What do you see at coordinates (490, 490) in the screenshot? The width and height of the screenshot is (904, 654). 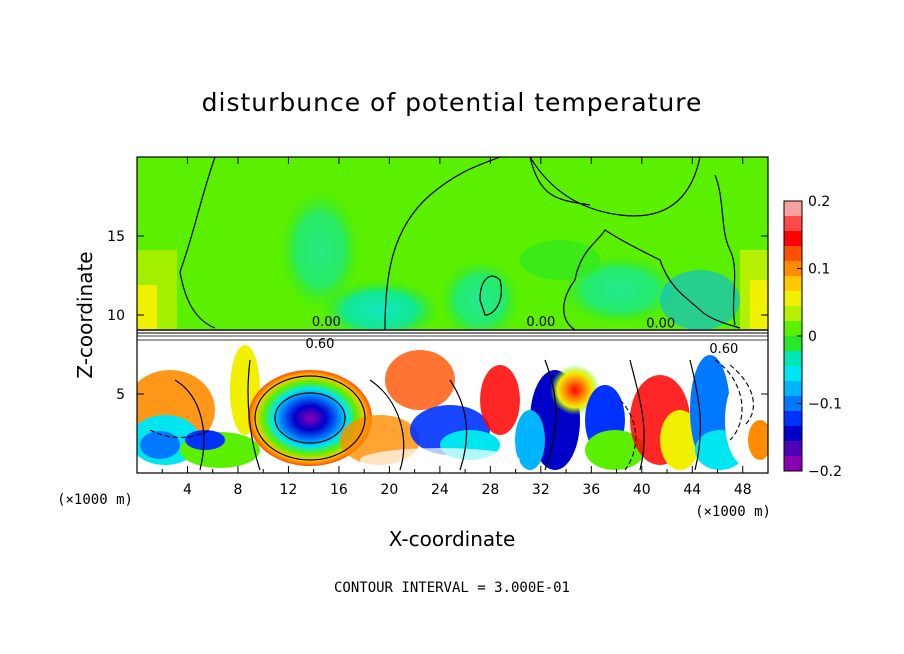 I see `x-tick-label: 28` at bounding box center [490, 490].